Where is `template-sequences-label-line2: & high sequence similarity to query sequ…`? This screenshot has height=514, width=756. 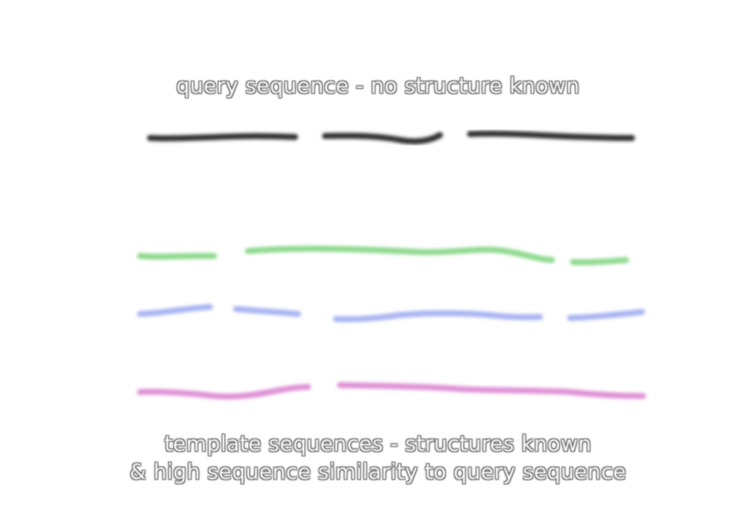 template-sequences-label-line2: & high sequence similarity to query sequ… is located at coordinates (378, 472).